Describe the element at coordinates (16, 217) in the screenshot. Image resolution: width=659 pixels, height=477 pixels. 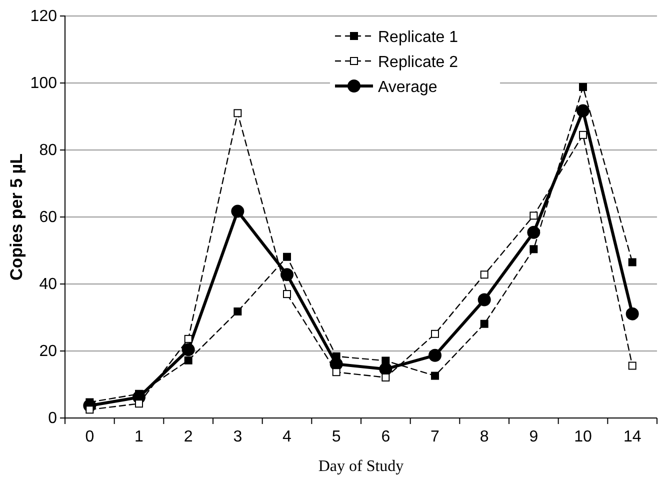
I see `y-axis-title: Copies per 5 µL` at that location.